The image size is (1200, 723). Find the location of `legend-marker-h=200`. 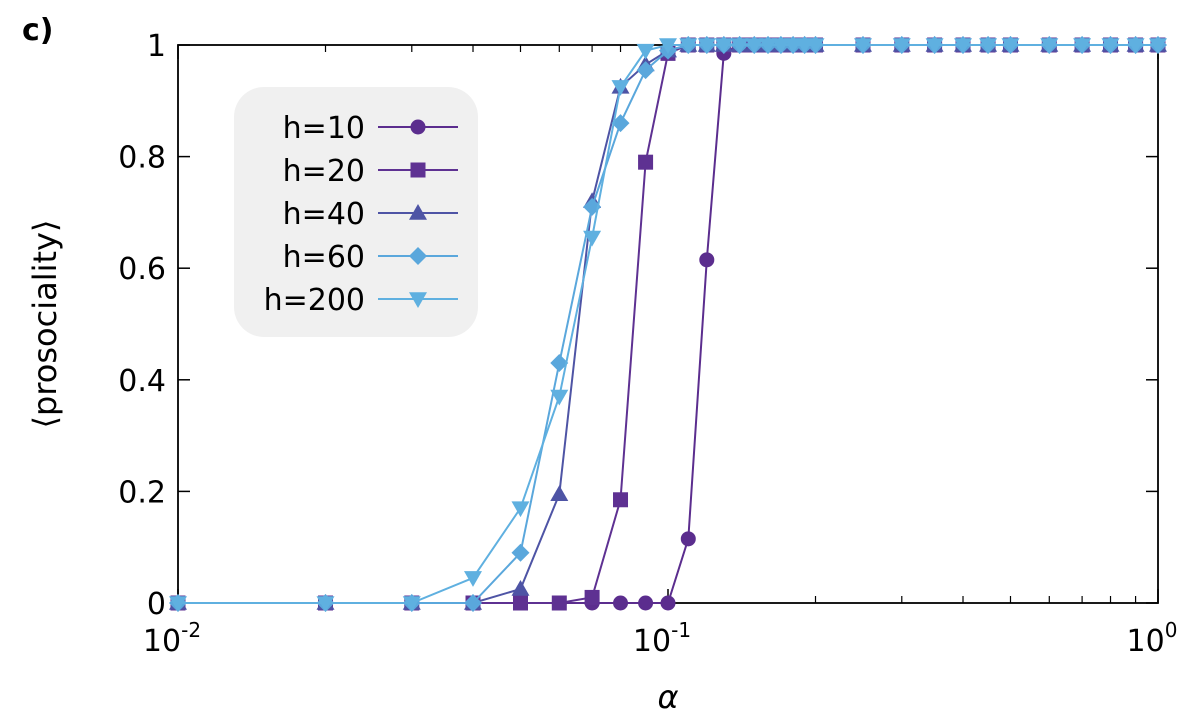

legend-marker-h=200 is located at coordinates (418, 300).